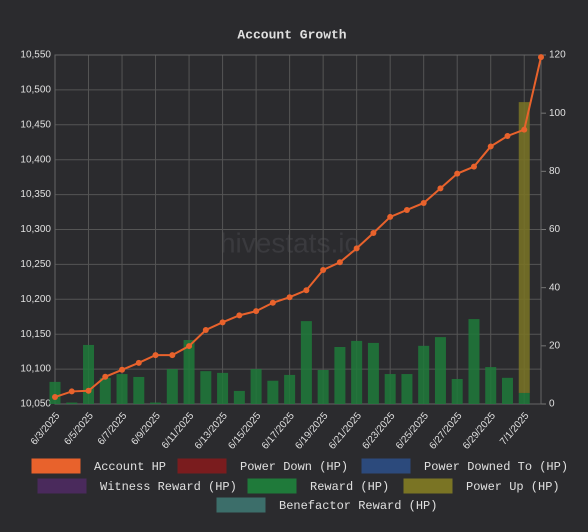 This screenshot has width=588, height=532. I want to click on x-tick-label: 6/15/2025, so click(244, 430).